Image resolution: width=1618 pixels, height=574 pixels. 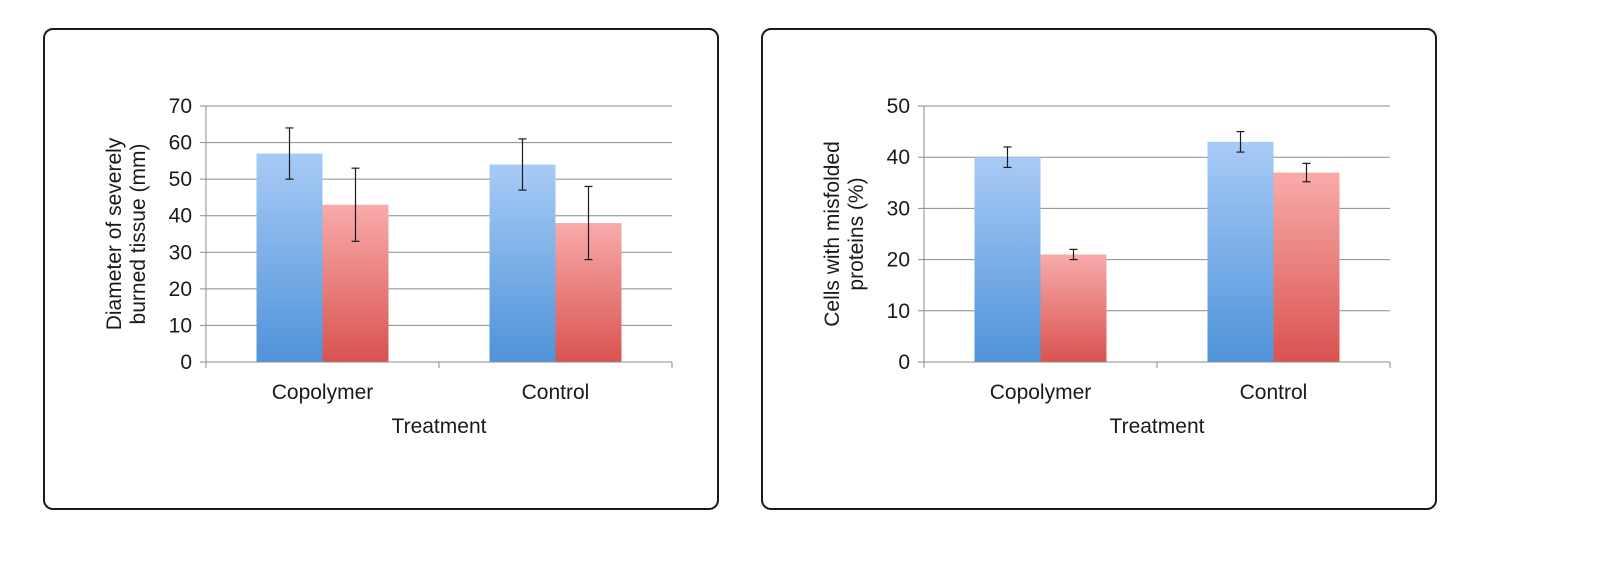 I want to click on y-axis-title: burned tissue (mm), so click(x=138, y=234).